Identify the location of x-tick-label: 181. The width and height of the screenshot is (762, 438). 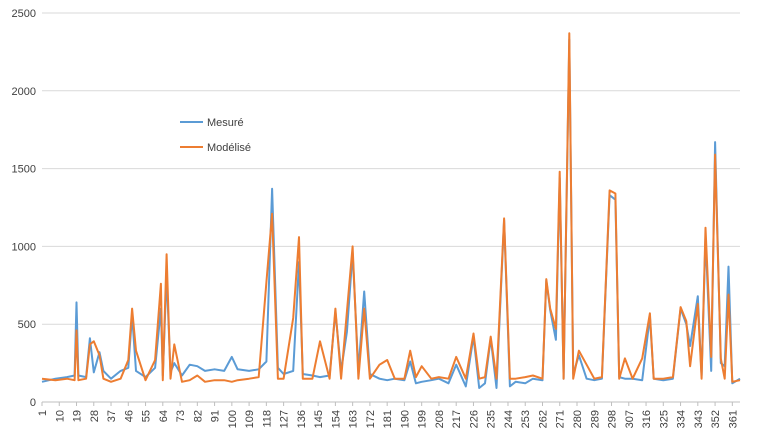
(388, 419).